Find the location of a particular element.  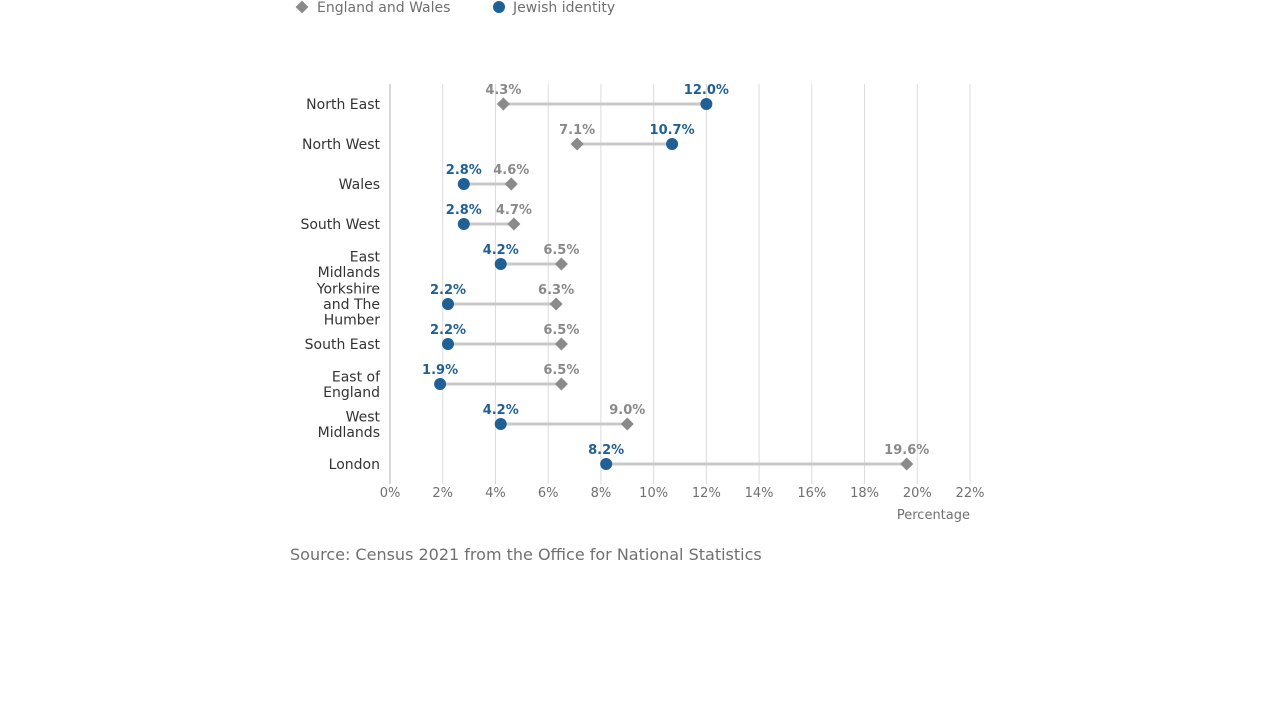

x-tick-label: 4% is located at coordinates (495, 493).